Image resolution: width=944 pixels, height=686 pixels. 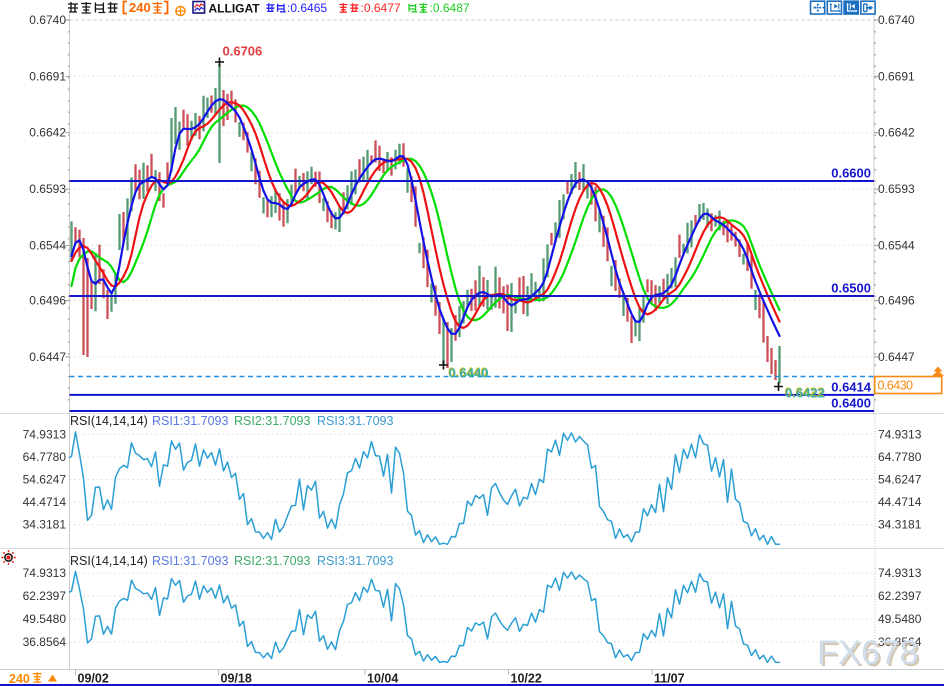 I want to click on svg-text: 0.6706, so click(x=243, y=51).